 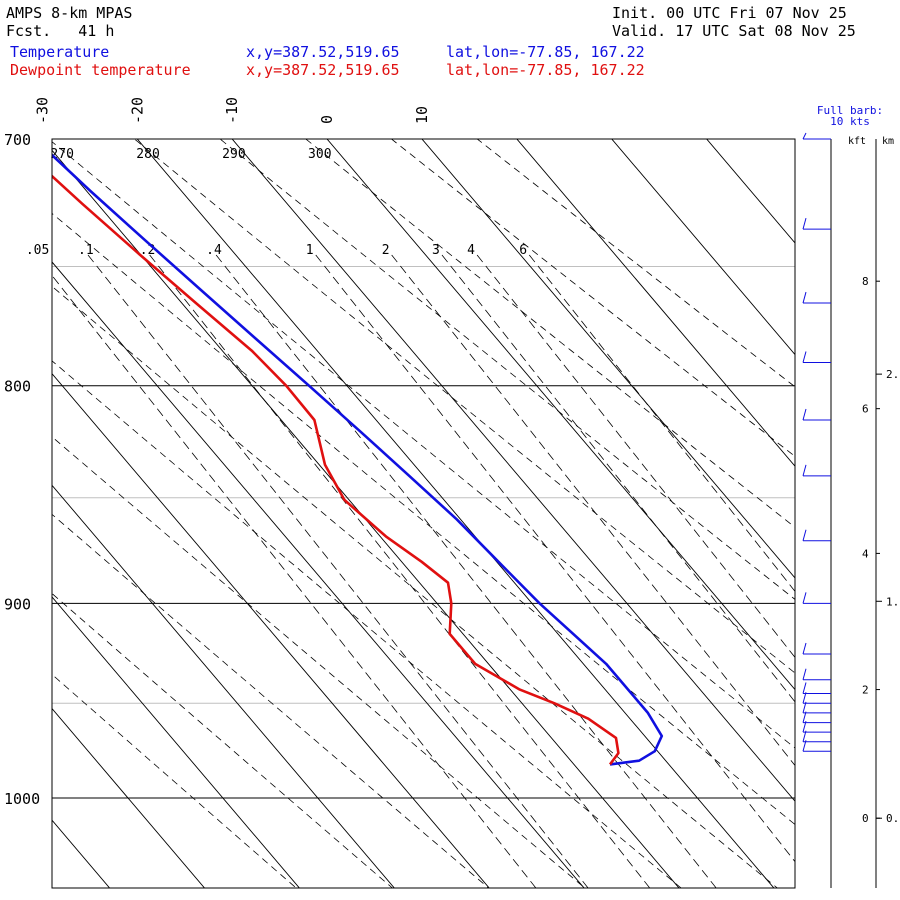 What do you see at coordinates (60, 31) in the screenshot?
I see `forecast-hour: Fcst. 41 h` at bounding box center [60, 31].